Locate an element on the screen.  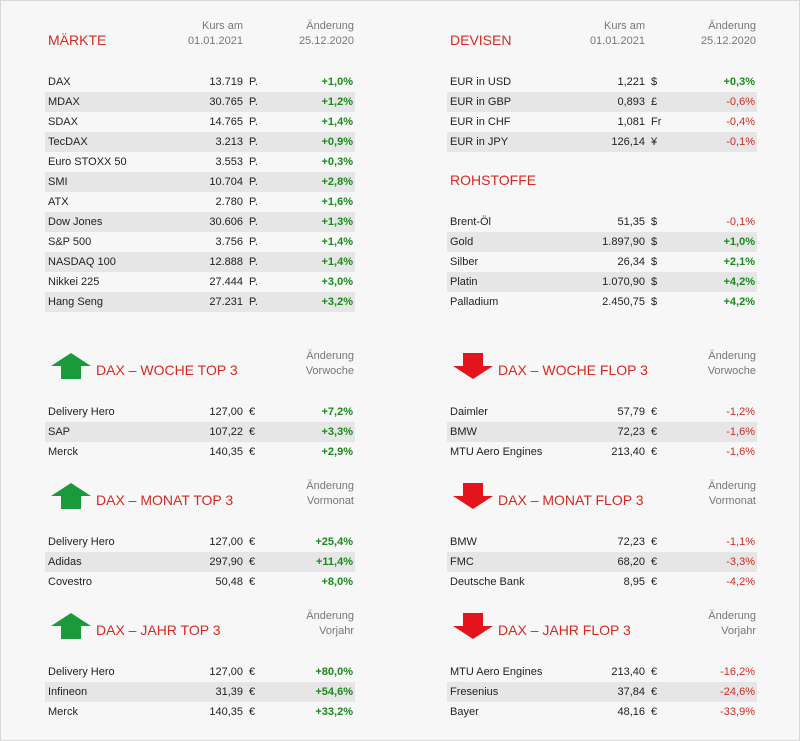
row-name: EUR in USD is located at coordinates (481, 82).